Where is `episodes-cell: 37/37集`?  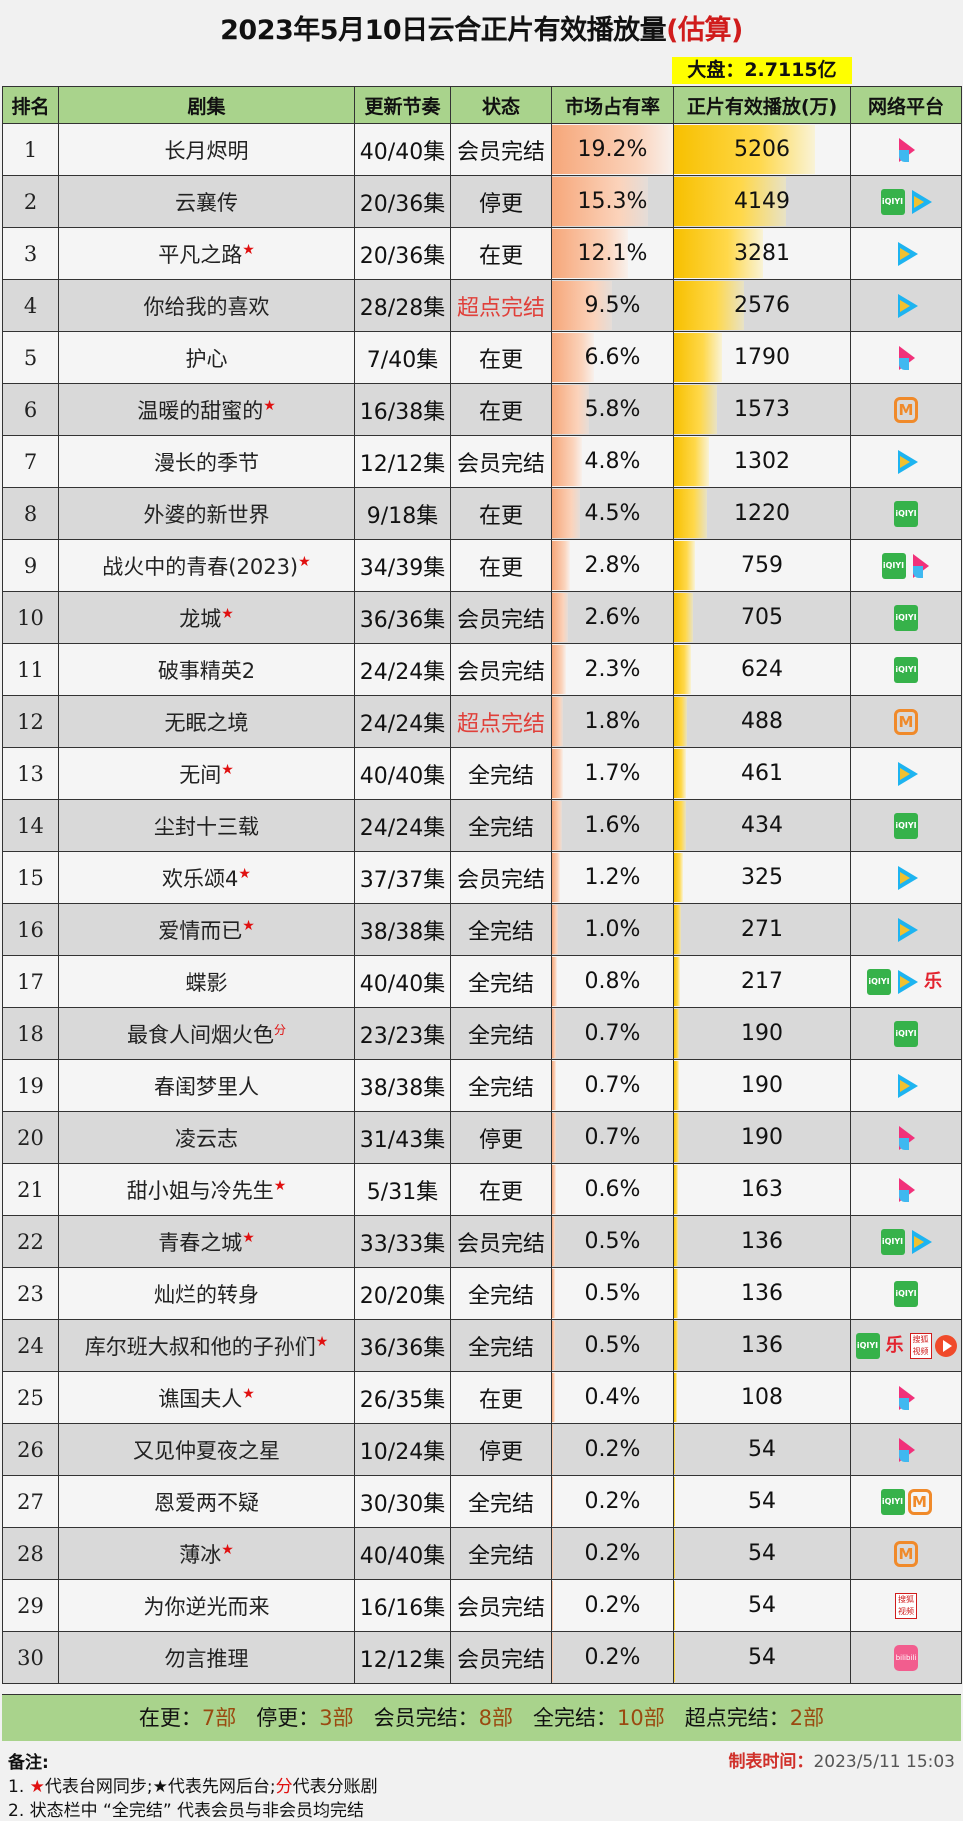 episodes-cell: 37/37集 is located at coordinates (402, 877).